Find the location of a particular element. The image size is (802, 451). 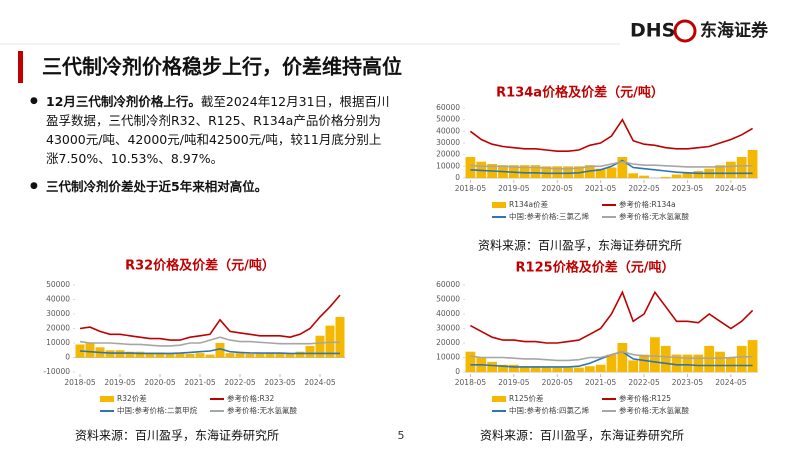

y-tick-label: 20000 is located at coordinates (448, 342).